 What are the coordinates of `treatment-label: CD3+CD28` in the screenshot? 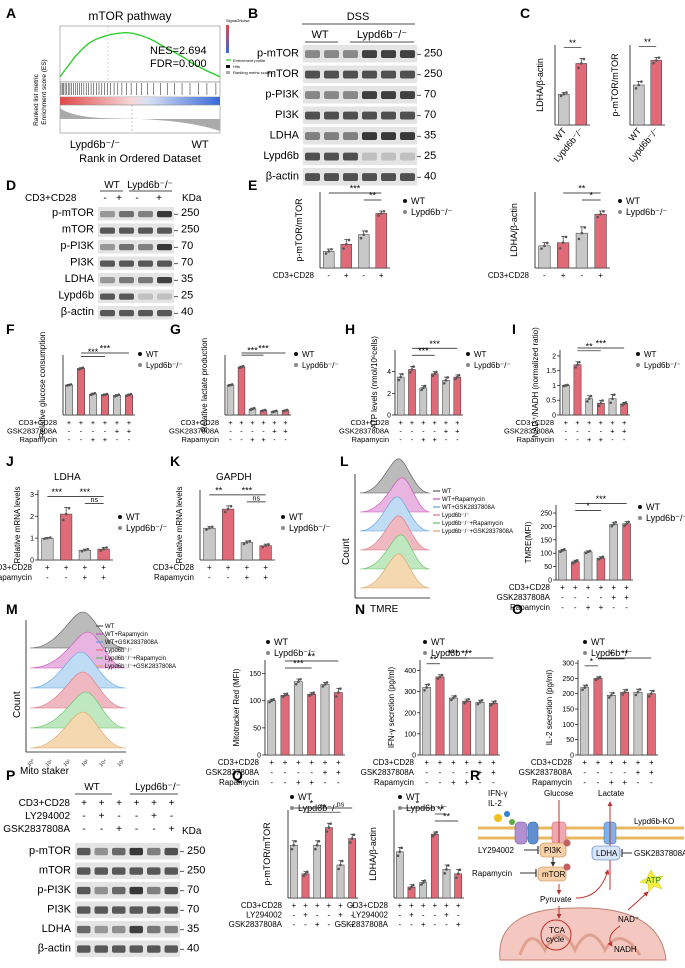 It's located at (369, 422).